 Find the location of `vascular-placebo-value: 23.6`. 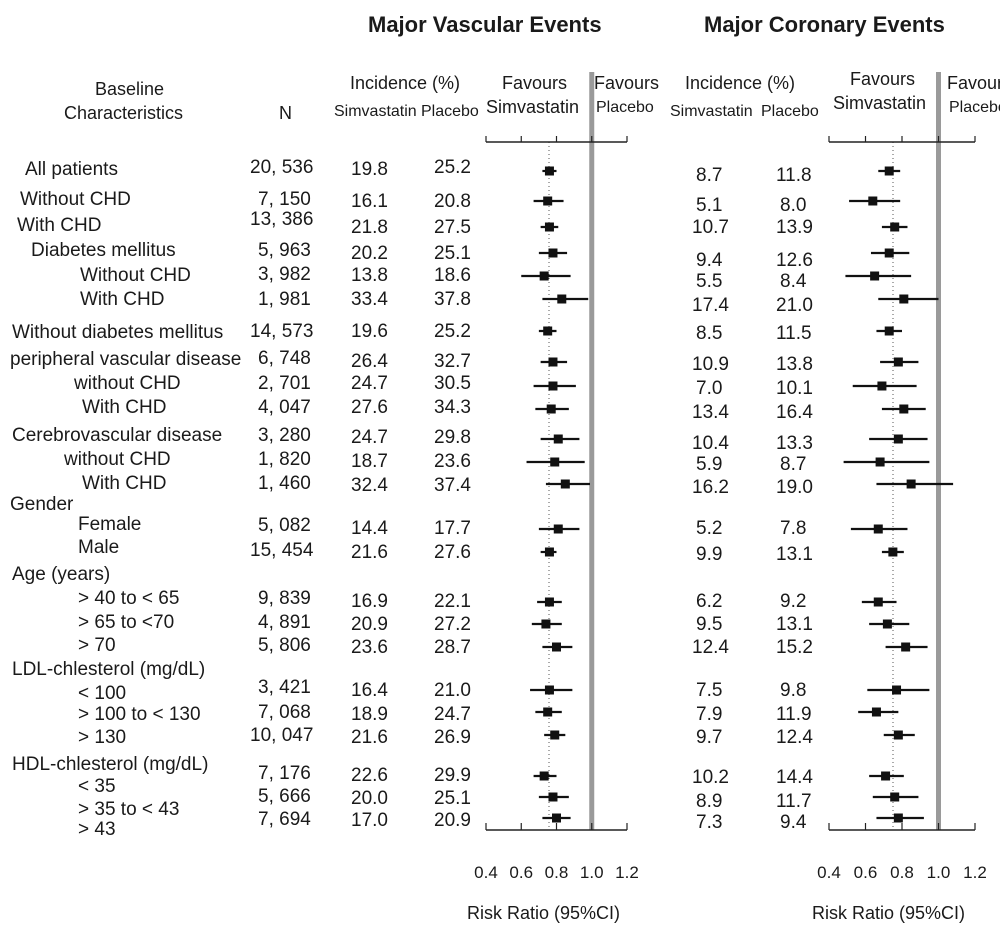

vascular-placebo-value: 23.6 is located at coordinates (452, 461).